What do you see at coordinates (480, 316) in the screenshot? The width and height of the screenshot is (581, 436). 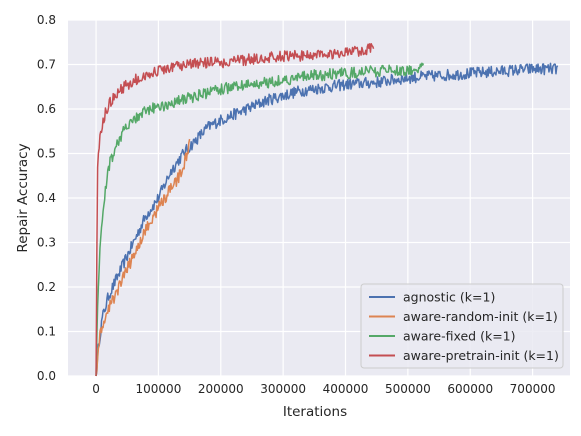 I see `legend-label: aware-random-init (k=1)` at bounding box center [480, 316].